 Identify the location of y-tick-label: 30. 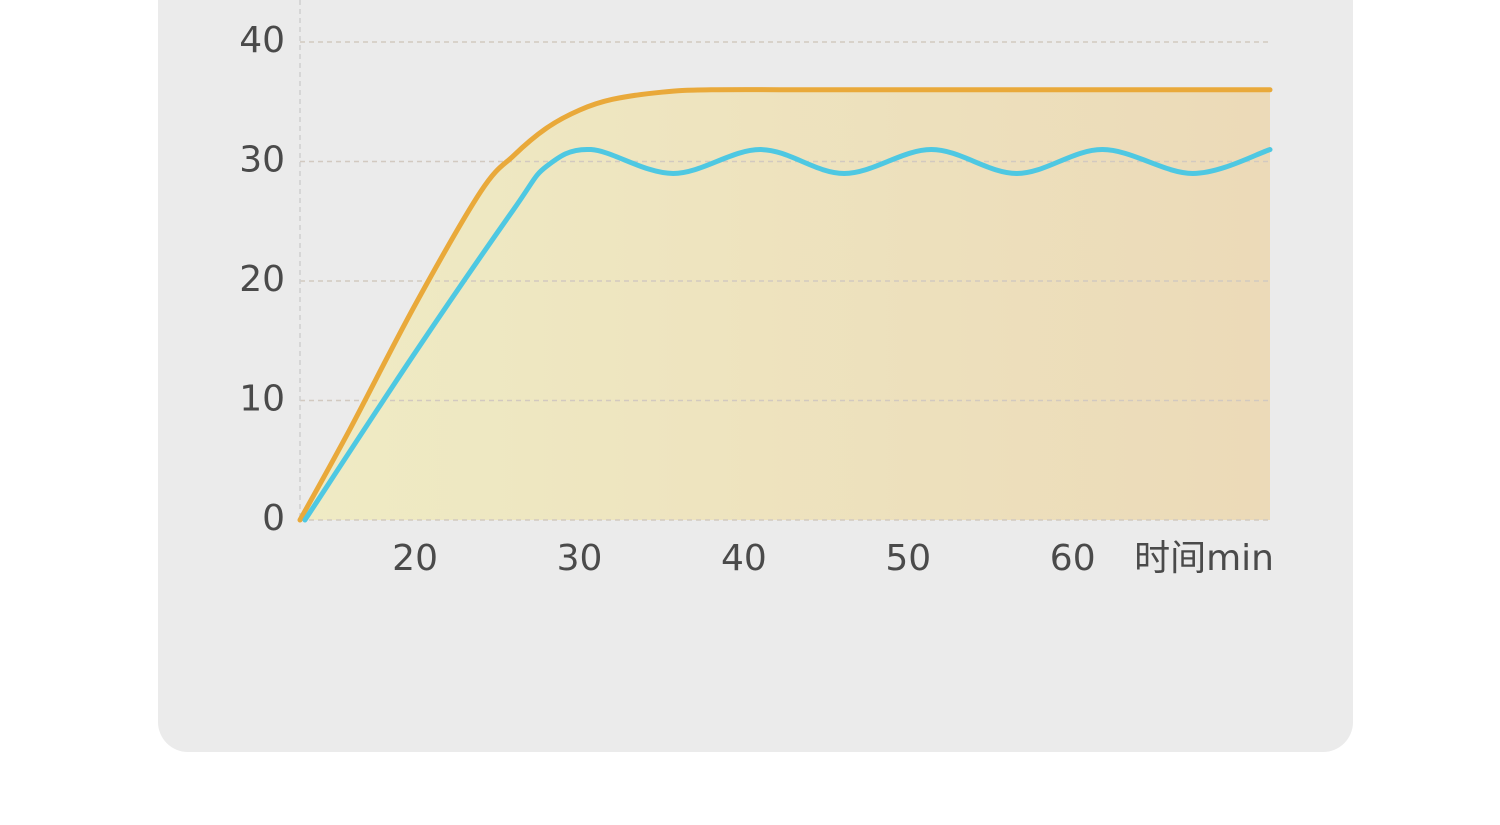
(262, 160).